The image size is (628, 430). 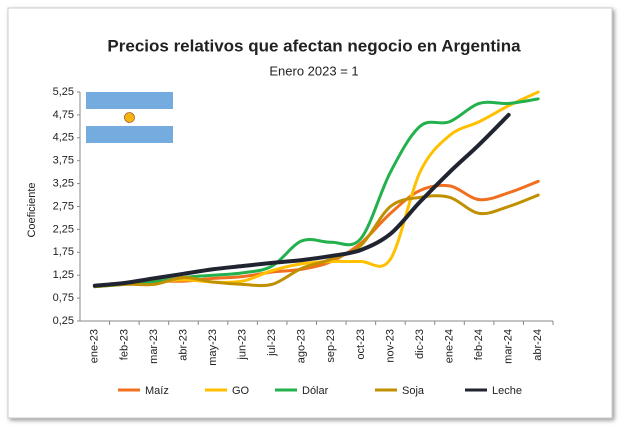 I want to click on y-tick-label: 5,25, so click(x=63, y=92).